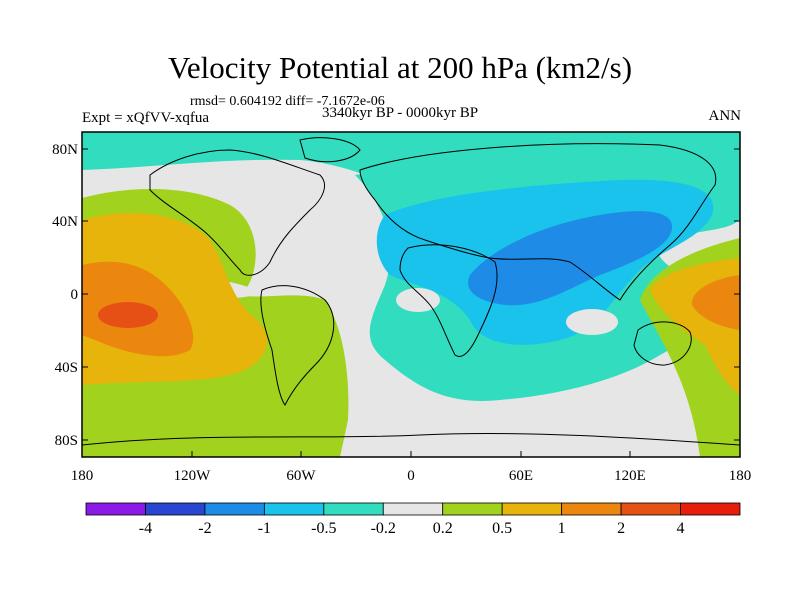  Describe the element at coordinates (442, 528) in the screenshot. I see `colorbar-label: 0.2` at that location.